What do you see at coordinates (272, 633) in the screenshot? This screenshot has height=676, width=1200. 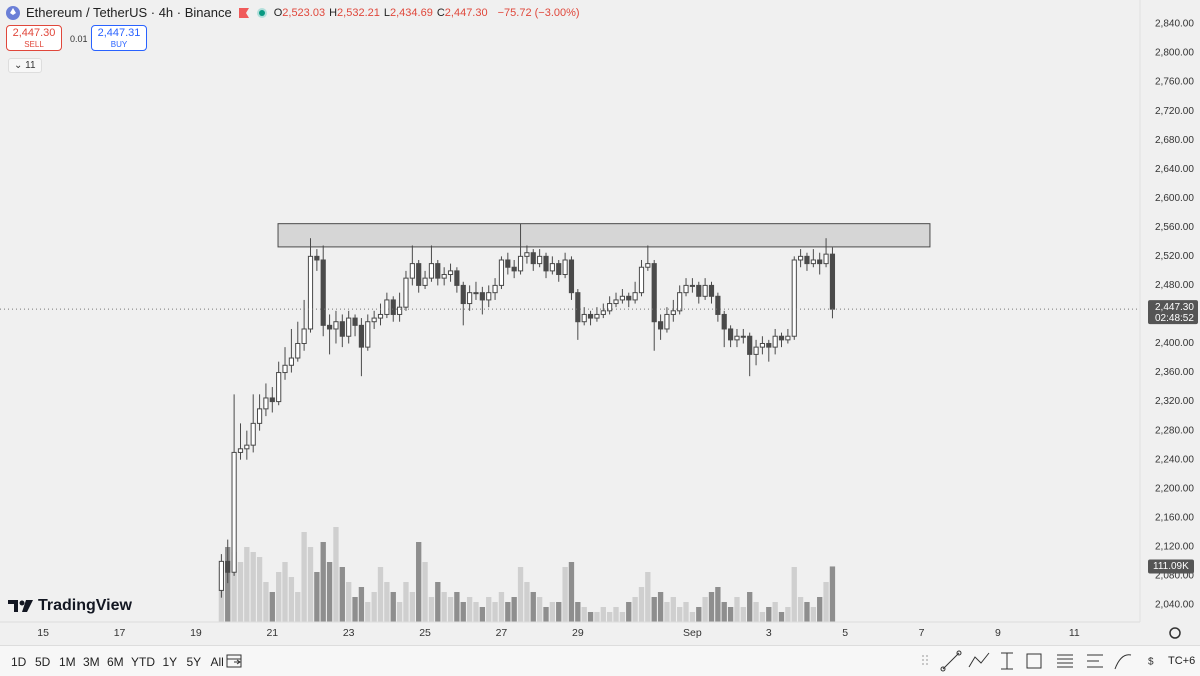 I see `x-tick-label: 21` at bounding box center [272, 633].